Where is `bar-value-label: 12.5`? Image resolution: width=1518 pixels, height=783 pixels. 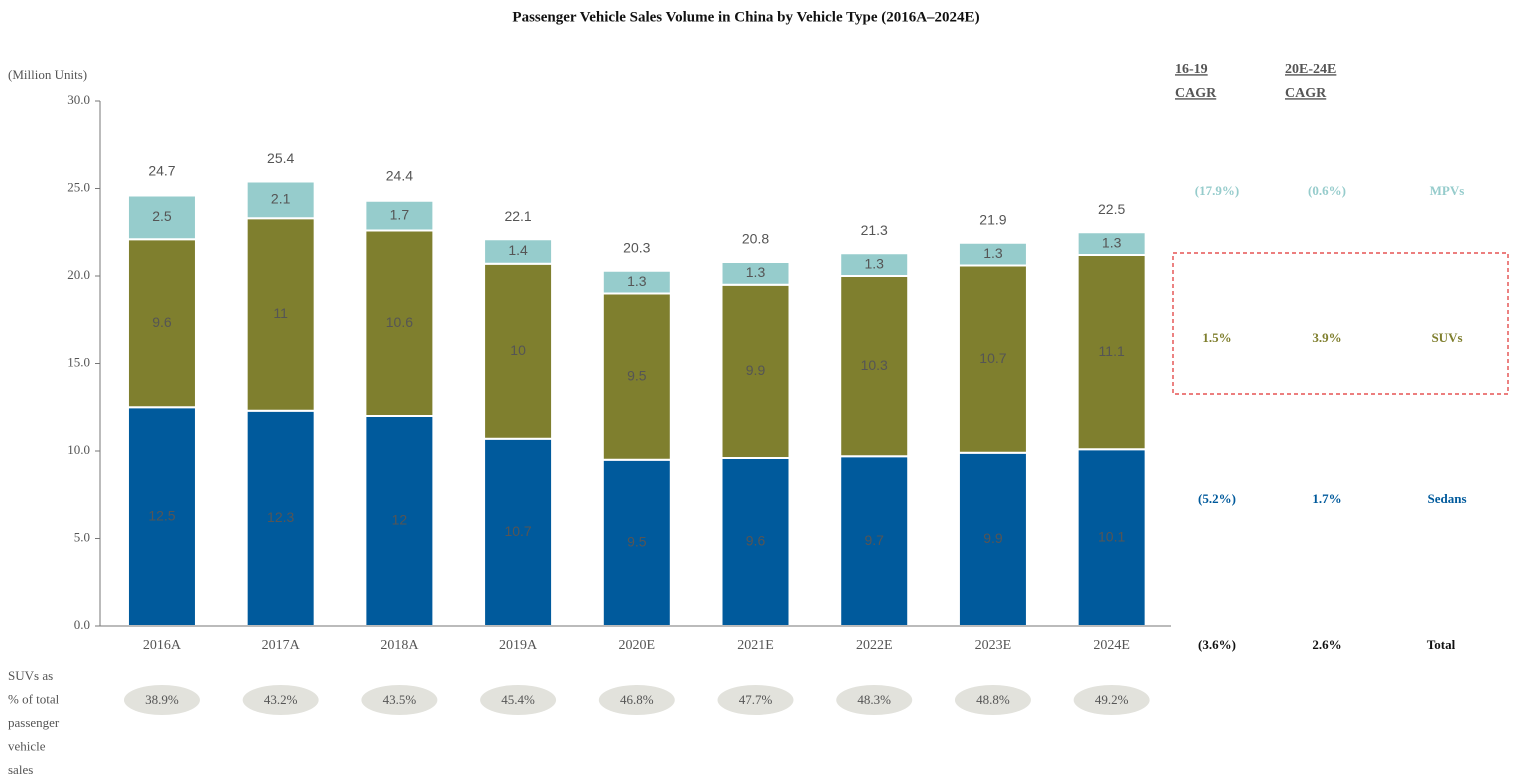 bar-value-label: 12.5 is located at coordinates (161, 515).